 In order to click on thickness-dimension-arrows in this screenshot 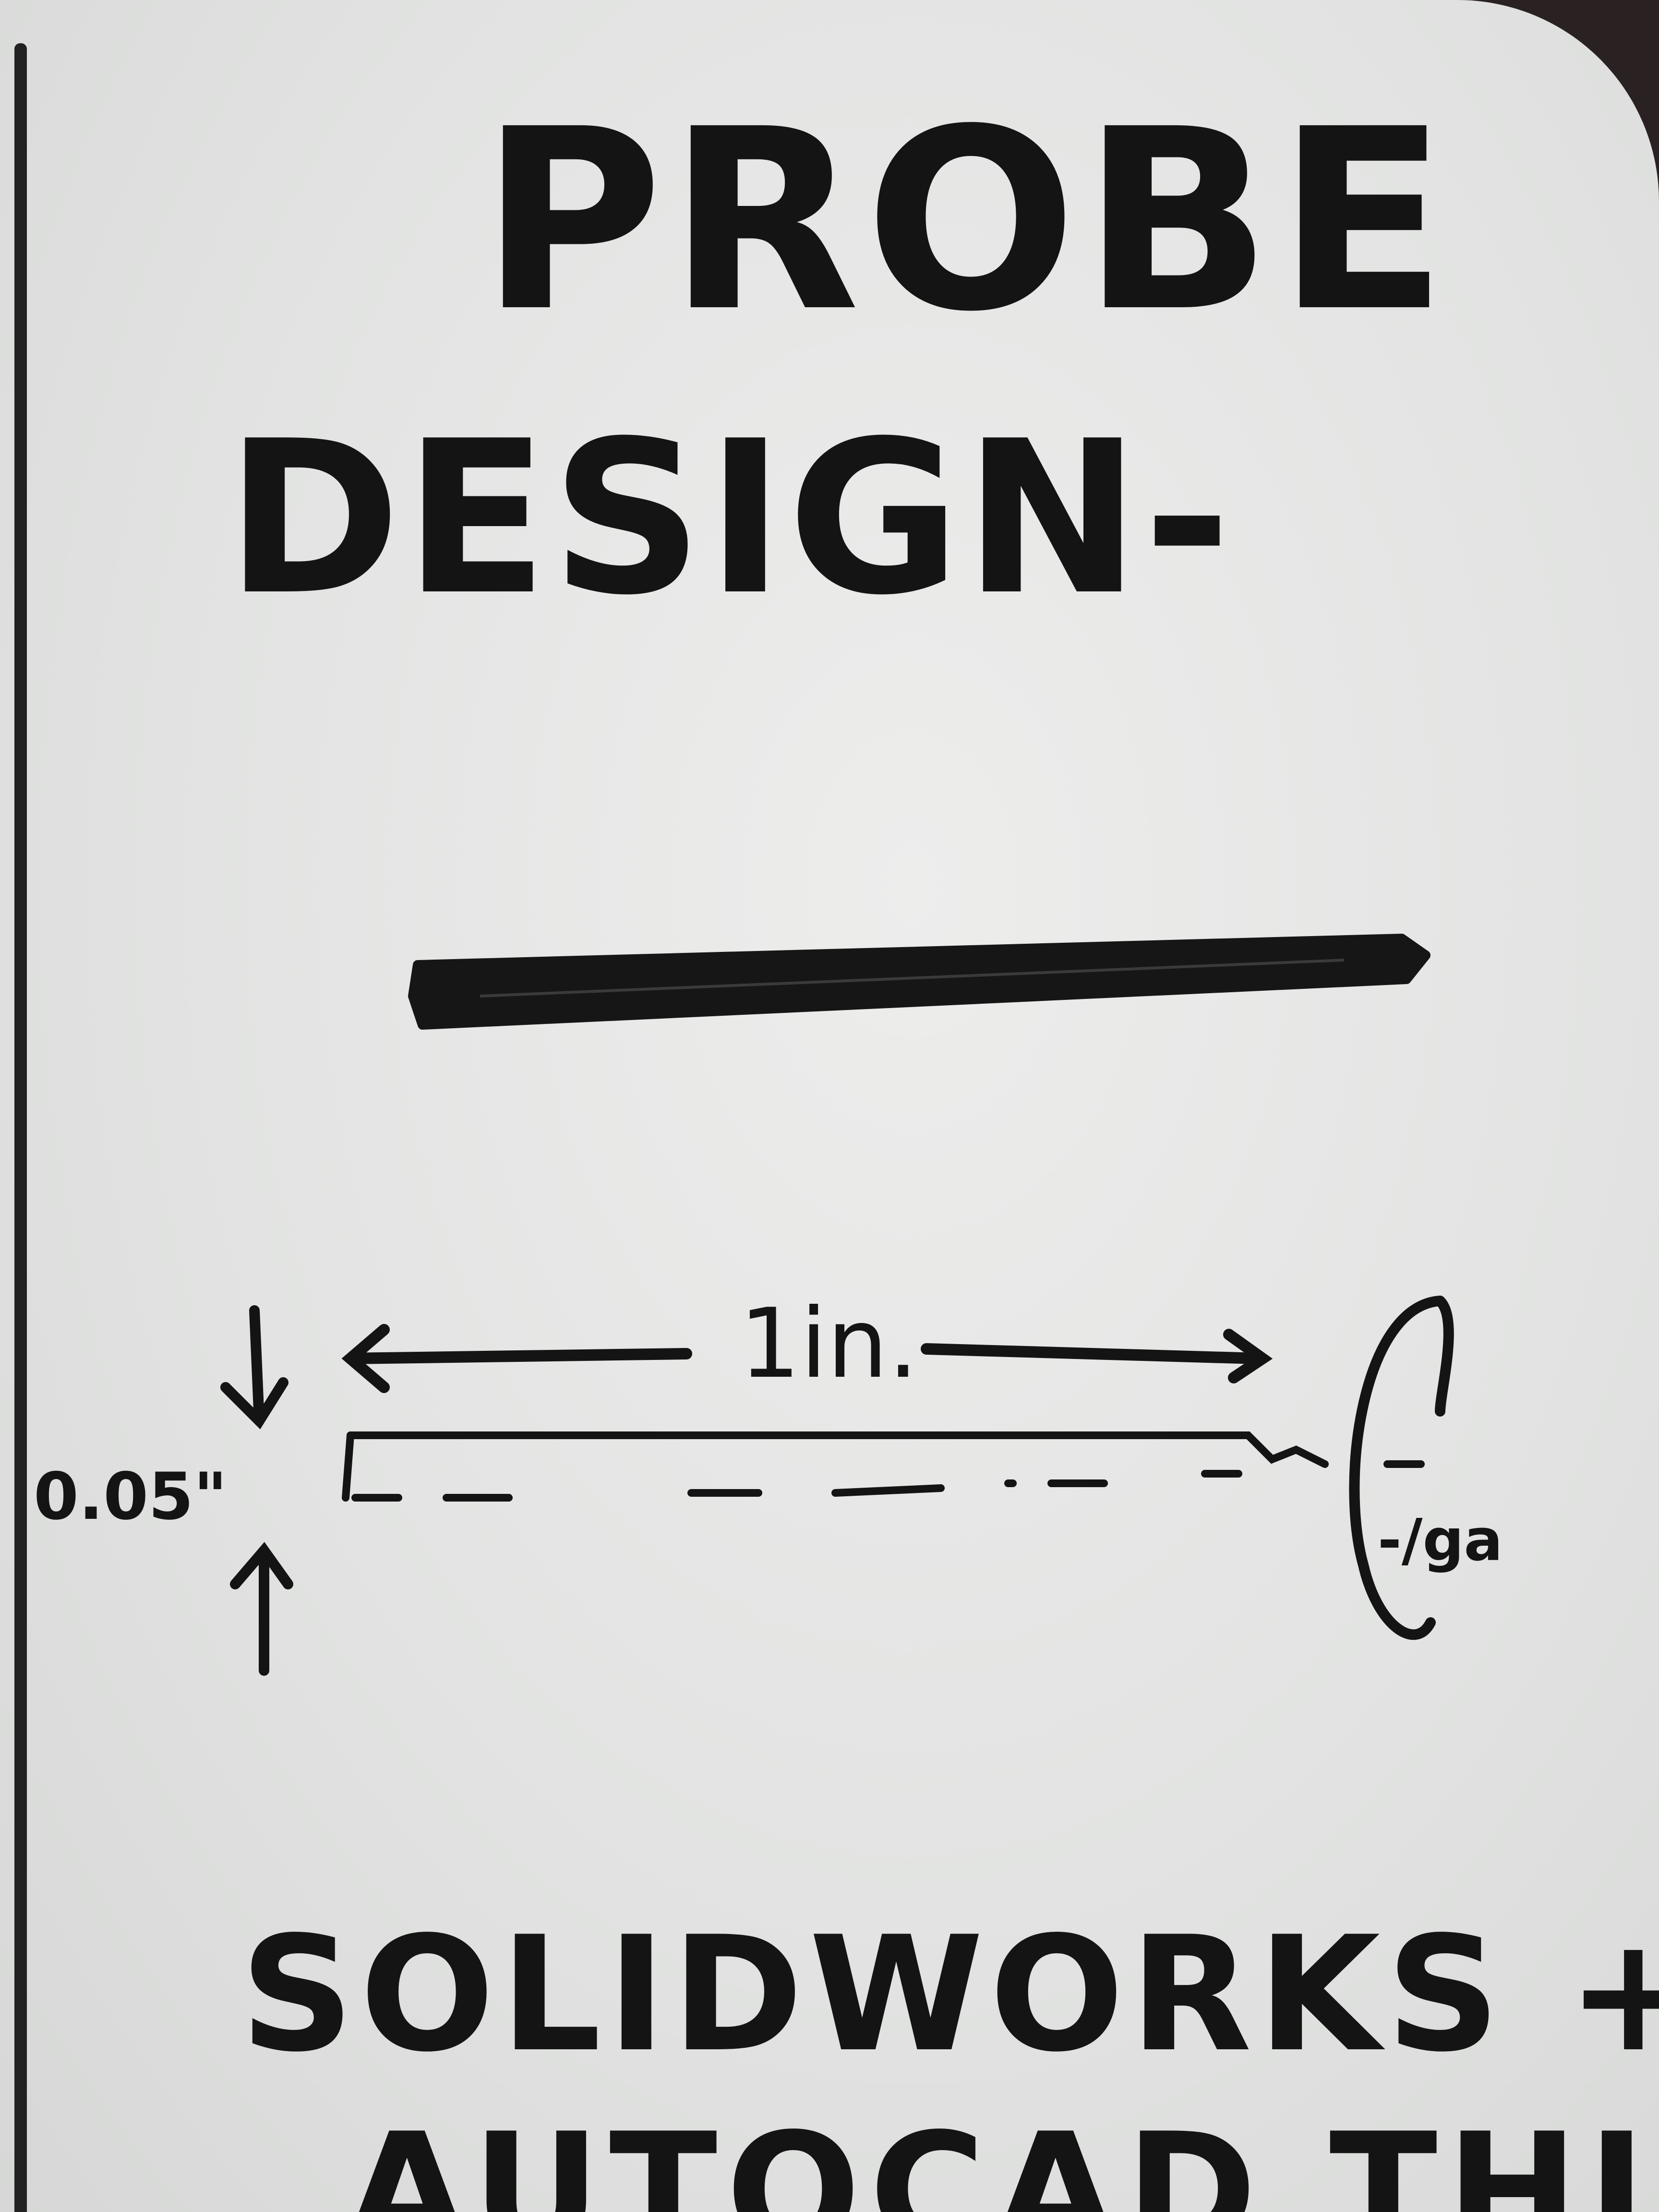, I will do `click(256, 1490)`.